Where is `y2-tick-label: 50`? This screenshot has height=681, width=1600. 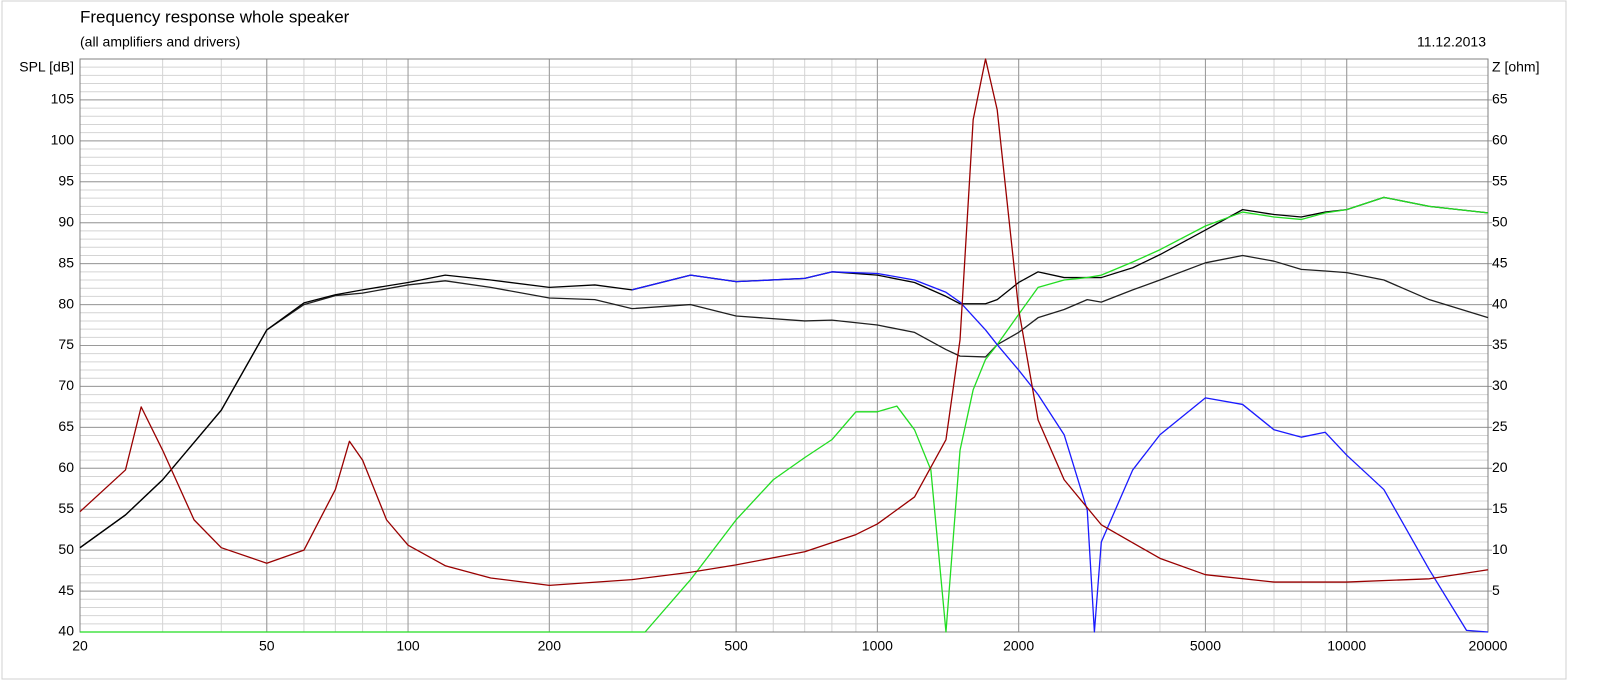 y2-tick-label: 50 is located at coordinates (1500, 221).